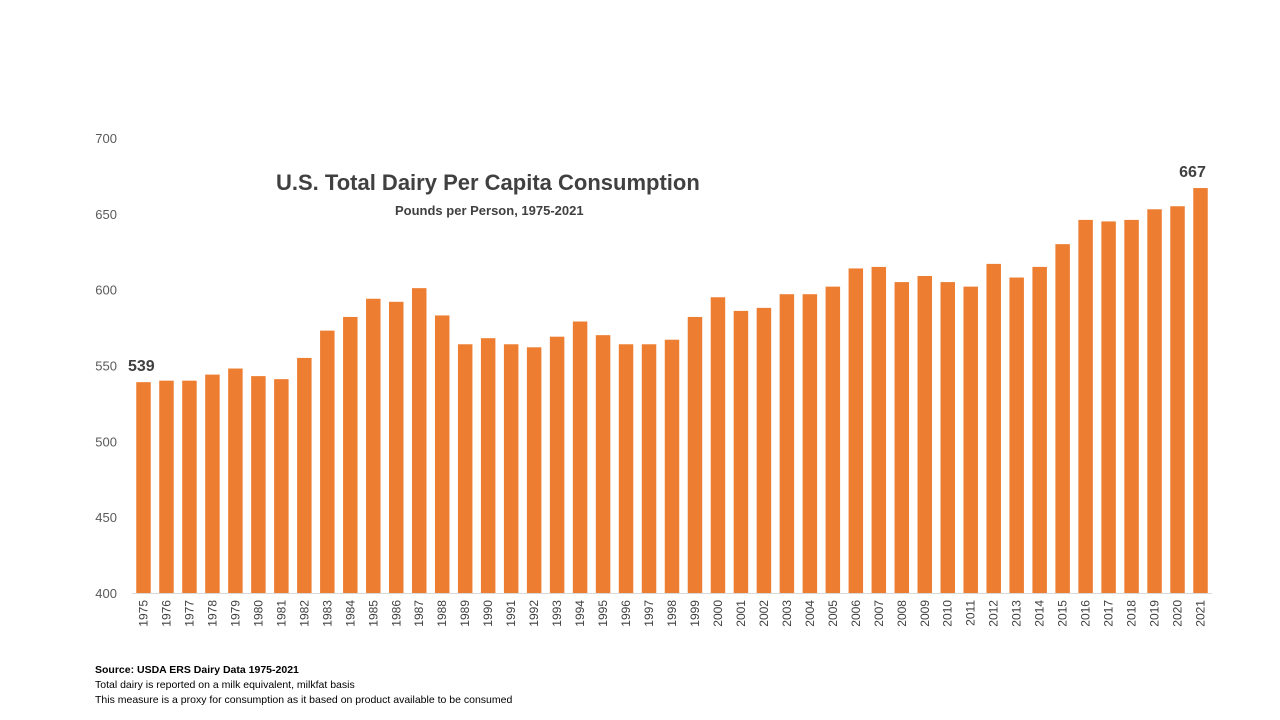  What do you see at coordinates (189, 613) in the screenshot?
I see `x-tick-label: 1977` at bounding box center [189, 613].